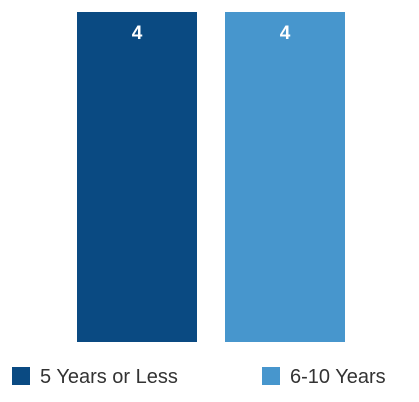 This screenshot has width=419, height=402. Describe the element at coordinates (338, 377) in the screenshot. I see `legend-label-2: 6-10 Years` at that location.